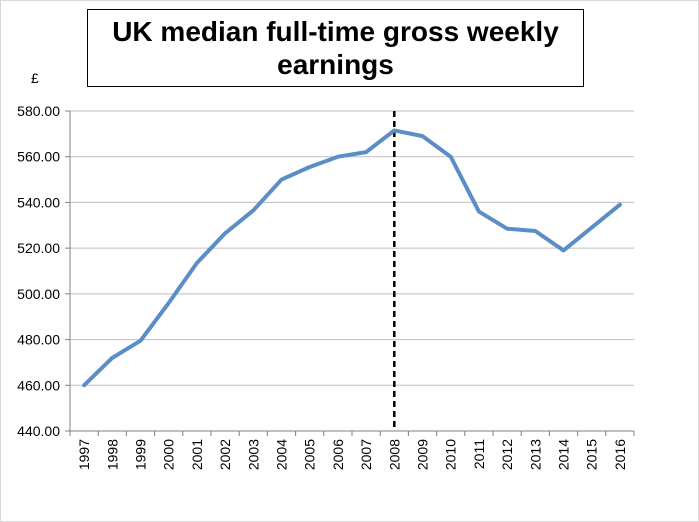 The height and width of the screenshot is (522, 699). I want to click on x-tick-label: 2013, so click(535, 454).